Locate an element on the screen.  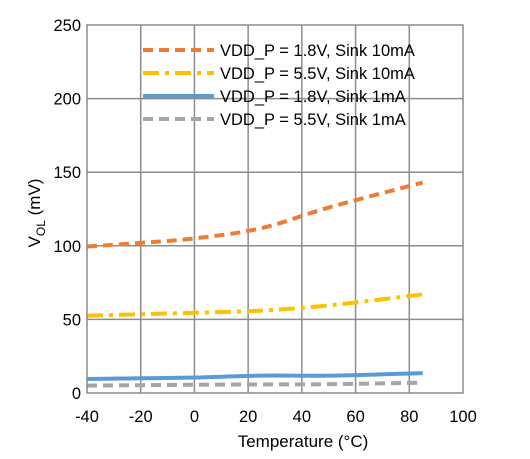
y-tick-label: 0 is located at coordinates (76, 394).